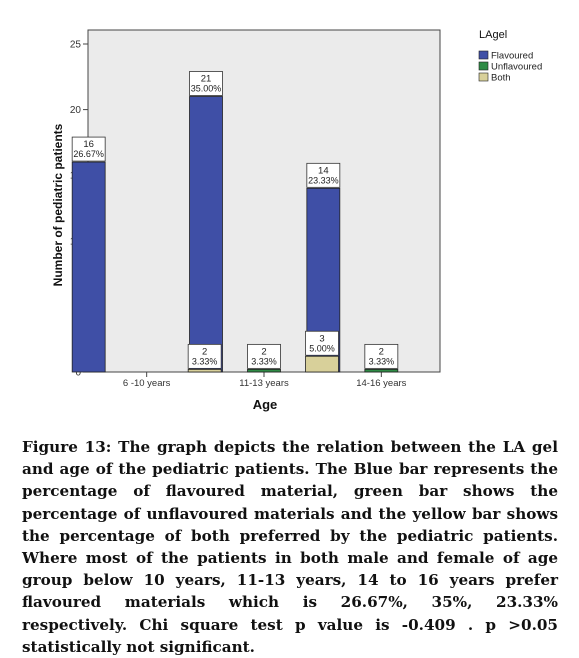 This screenshot has width=579, height=658. What do you see at coordinates (493, 35) in the screenshot?
I see `legend-title: LAgel` at bounding box center [493, 35].